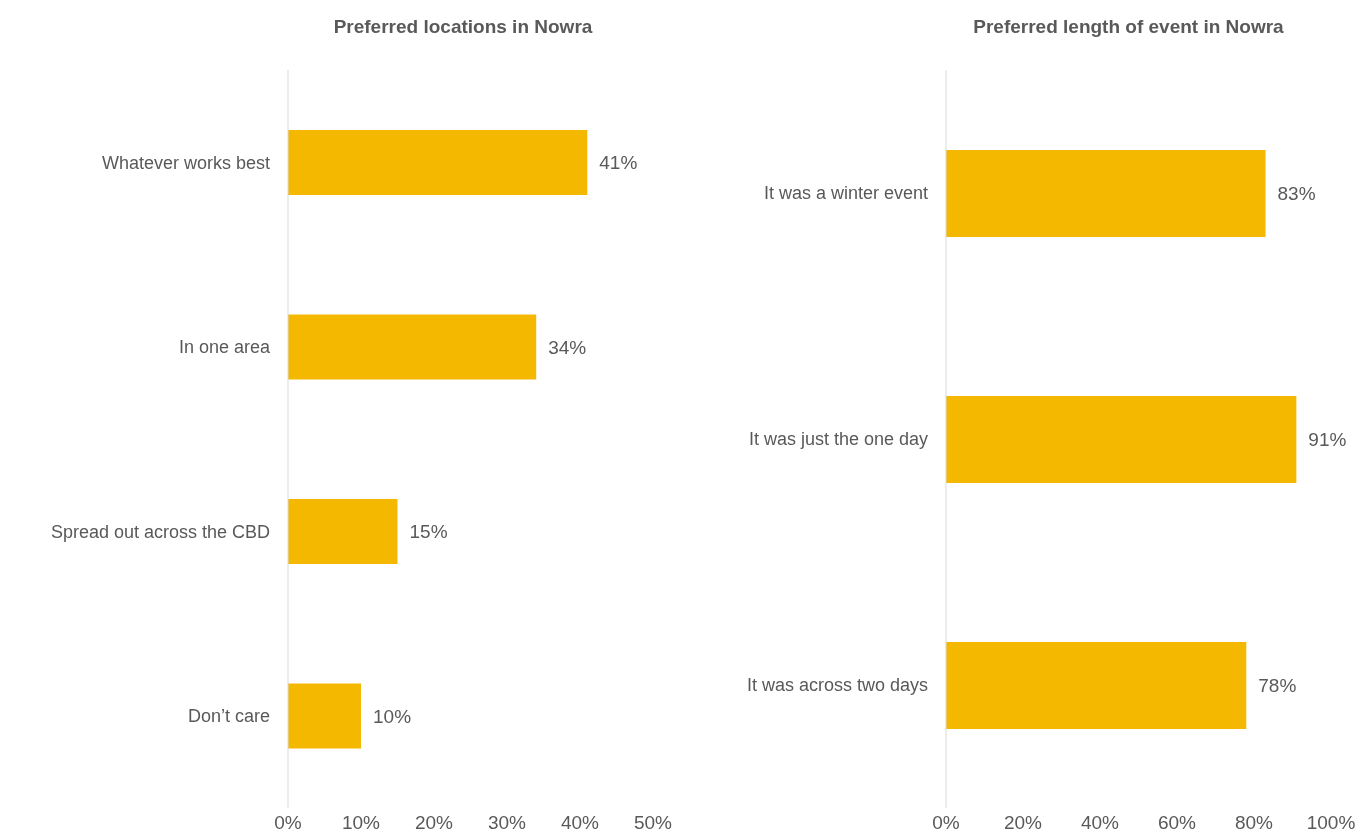 This screenshot has height=836, width=1371. Describe the element at coordinates (1331, 823) in the screenshot. I see `x-tick-label: 100%` at that location.